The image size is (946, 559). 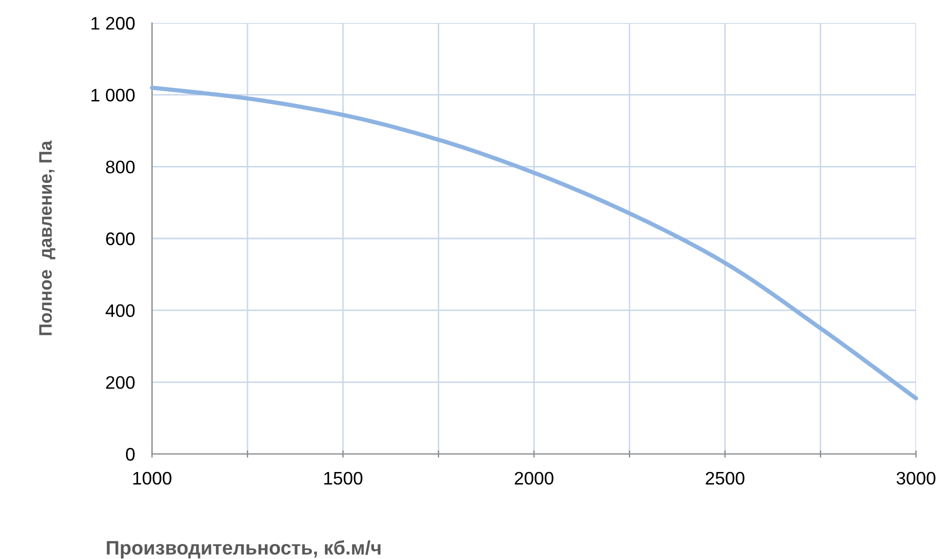 What do you see at coordinates (916, 478) in the screenshot?
I see `x-tick-label: 3000` at bounding box center [916, 478].